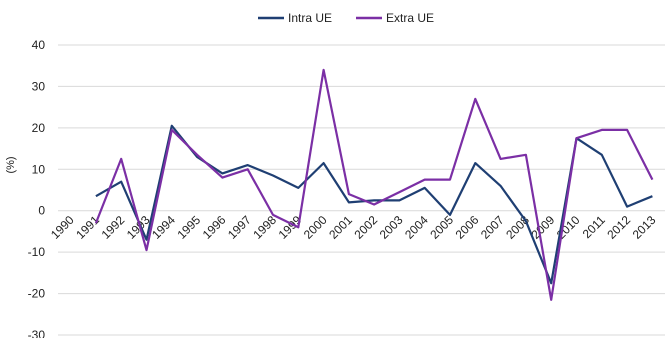 This screenshot has width=670, height=338. Describe the element at coordinates (467, 227) in the screenshot. I see `x-tick-label: 2006` at that location.